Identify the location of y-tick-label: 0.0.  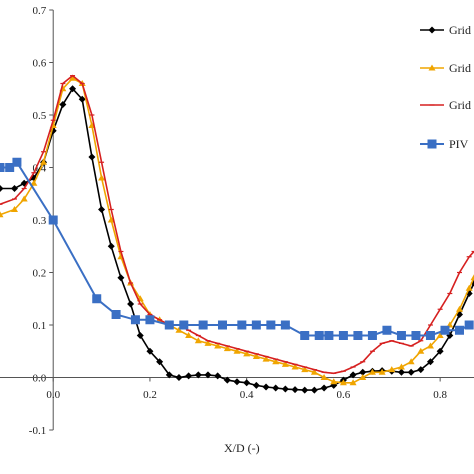
(39, 379).